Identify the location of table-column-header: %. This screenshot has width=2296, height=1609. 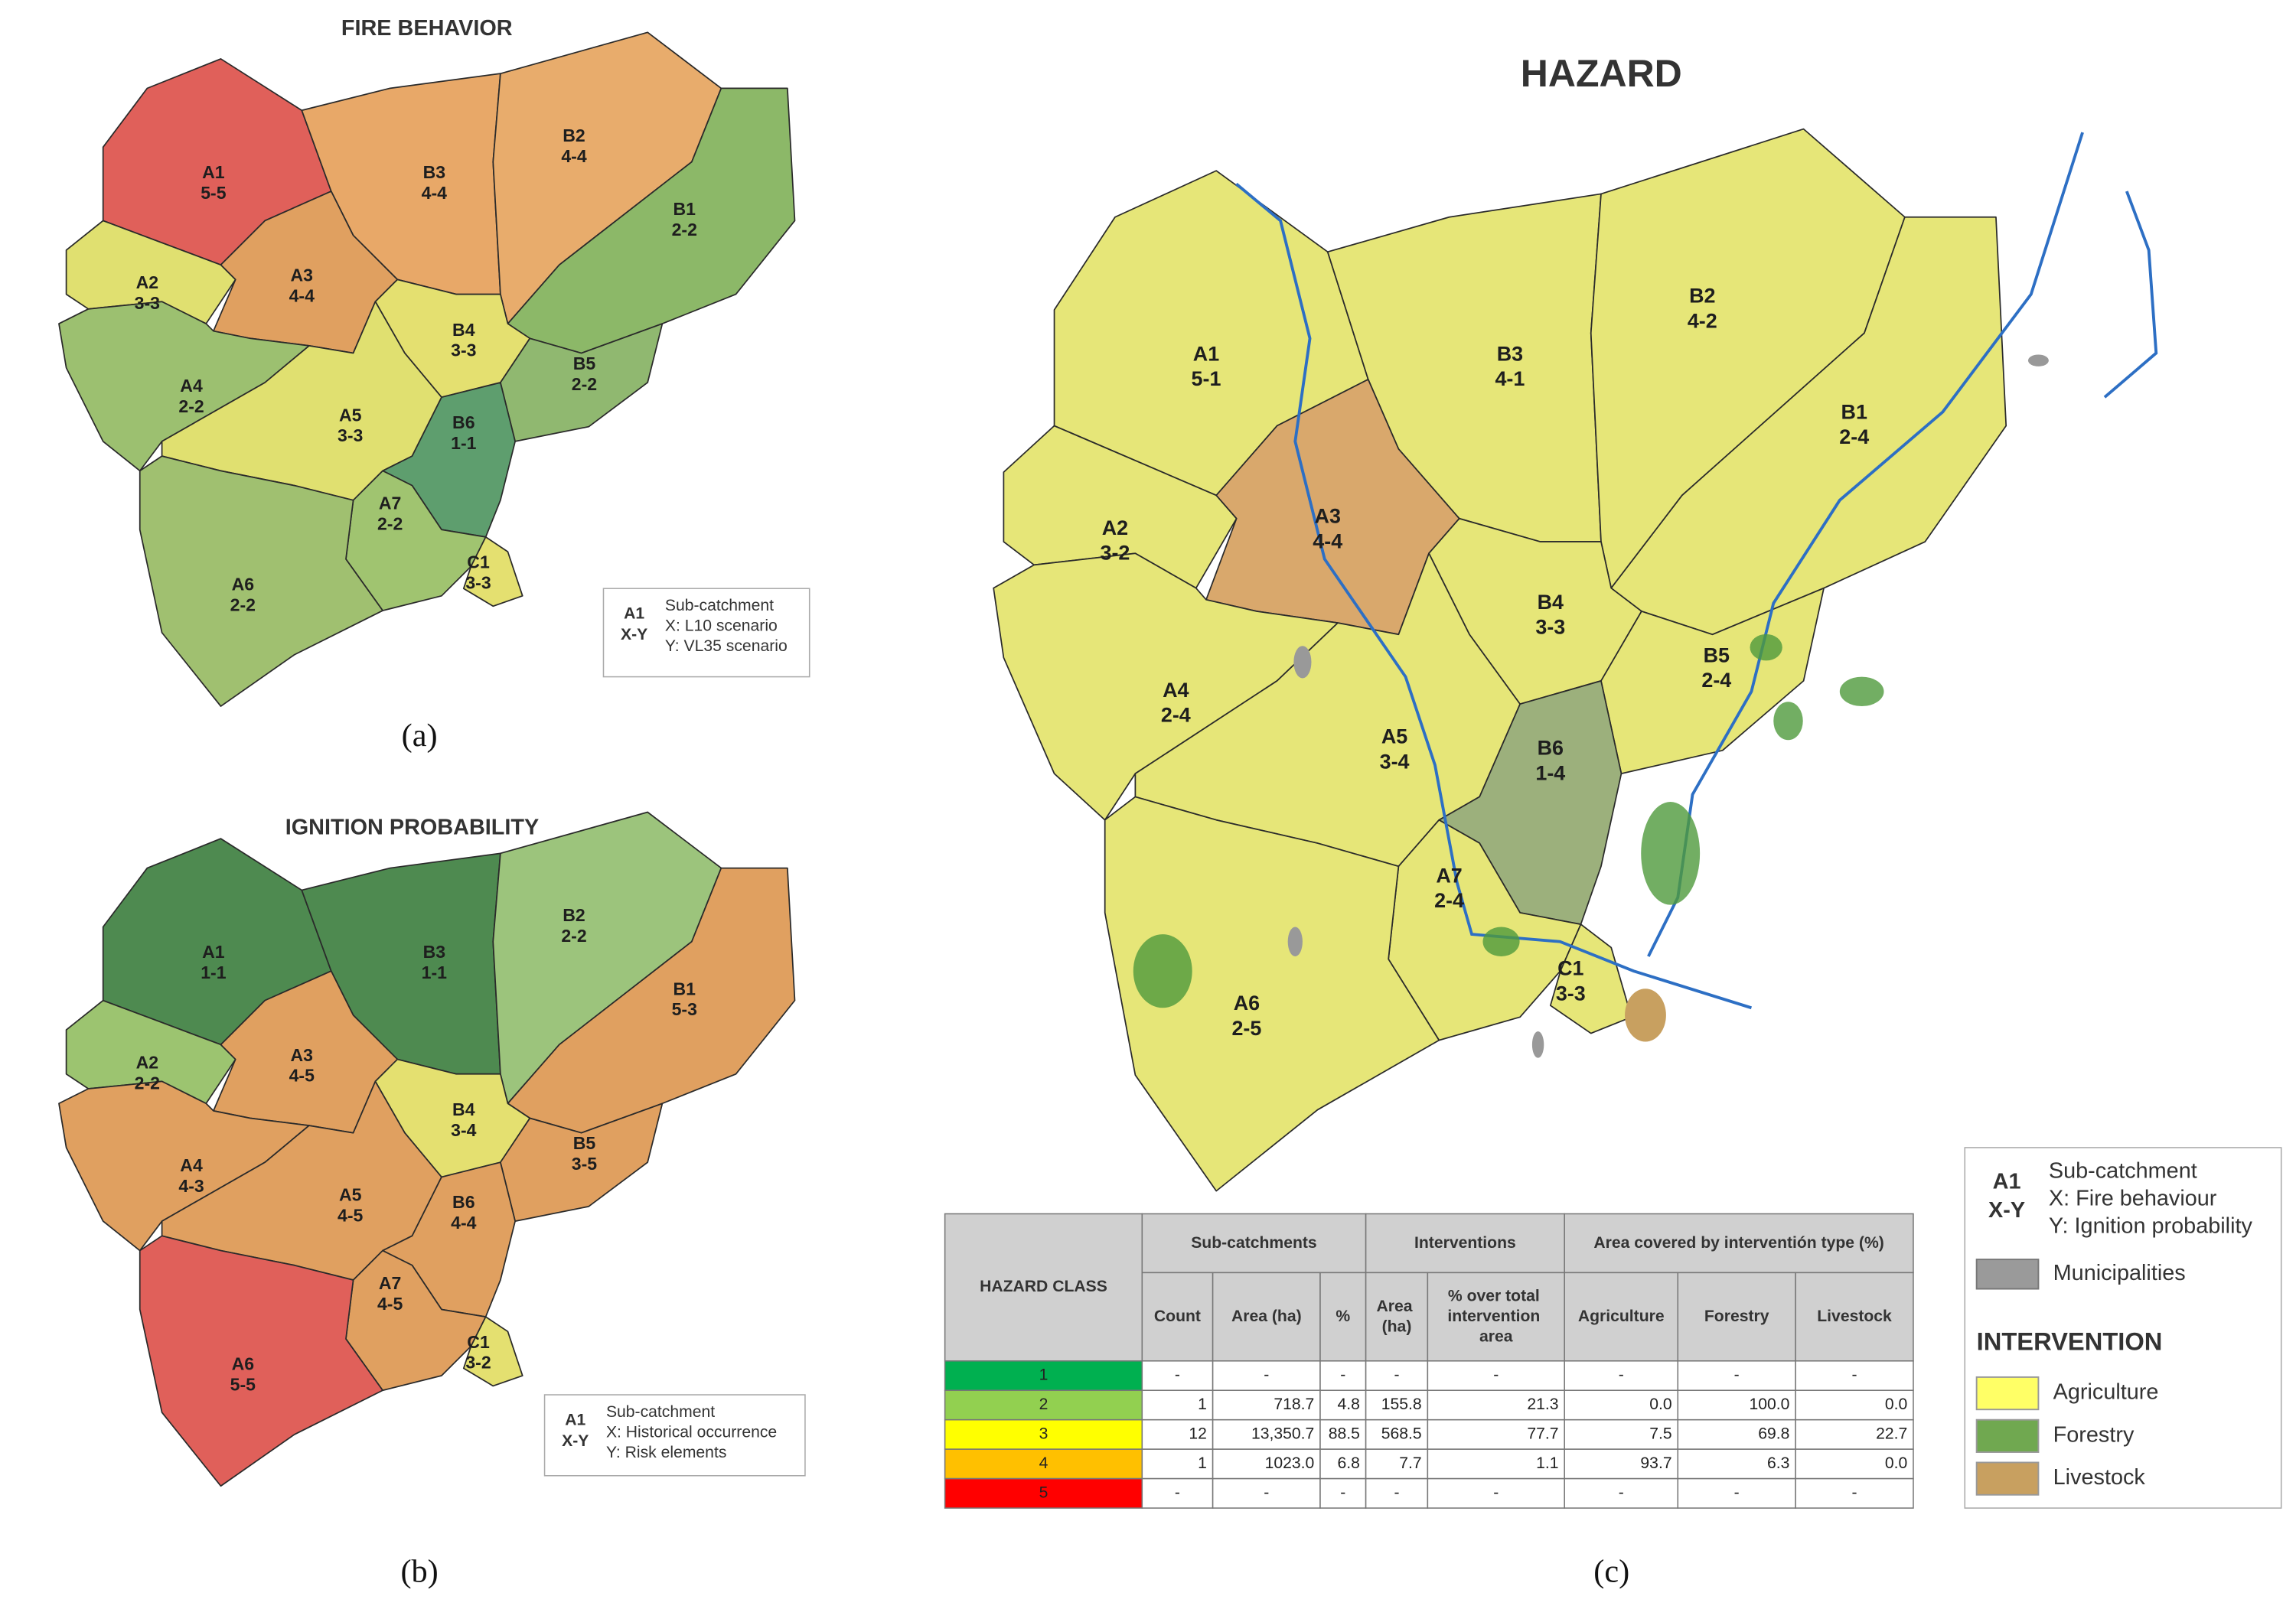
(1343, 1316).